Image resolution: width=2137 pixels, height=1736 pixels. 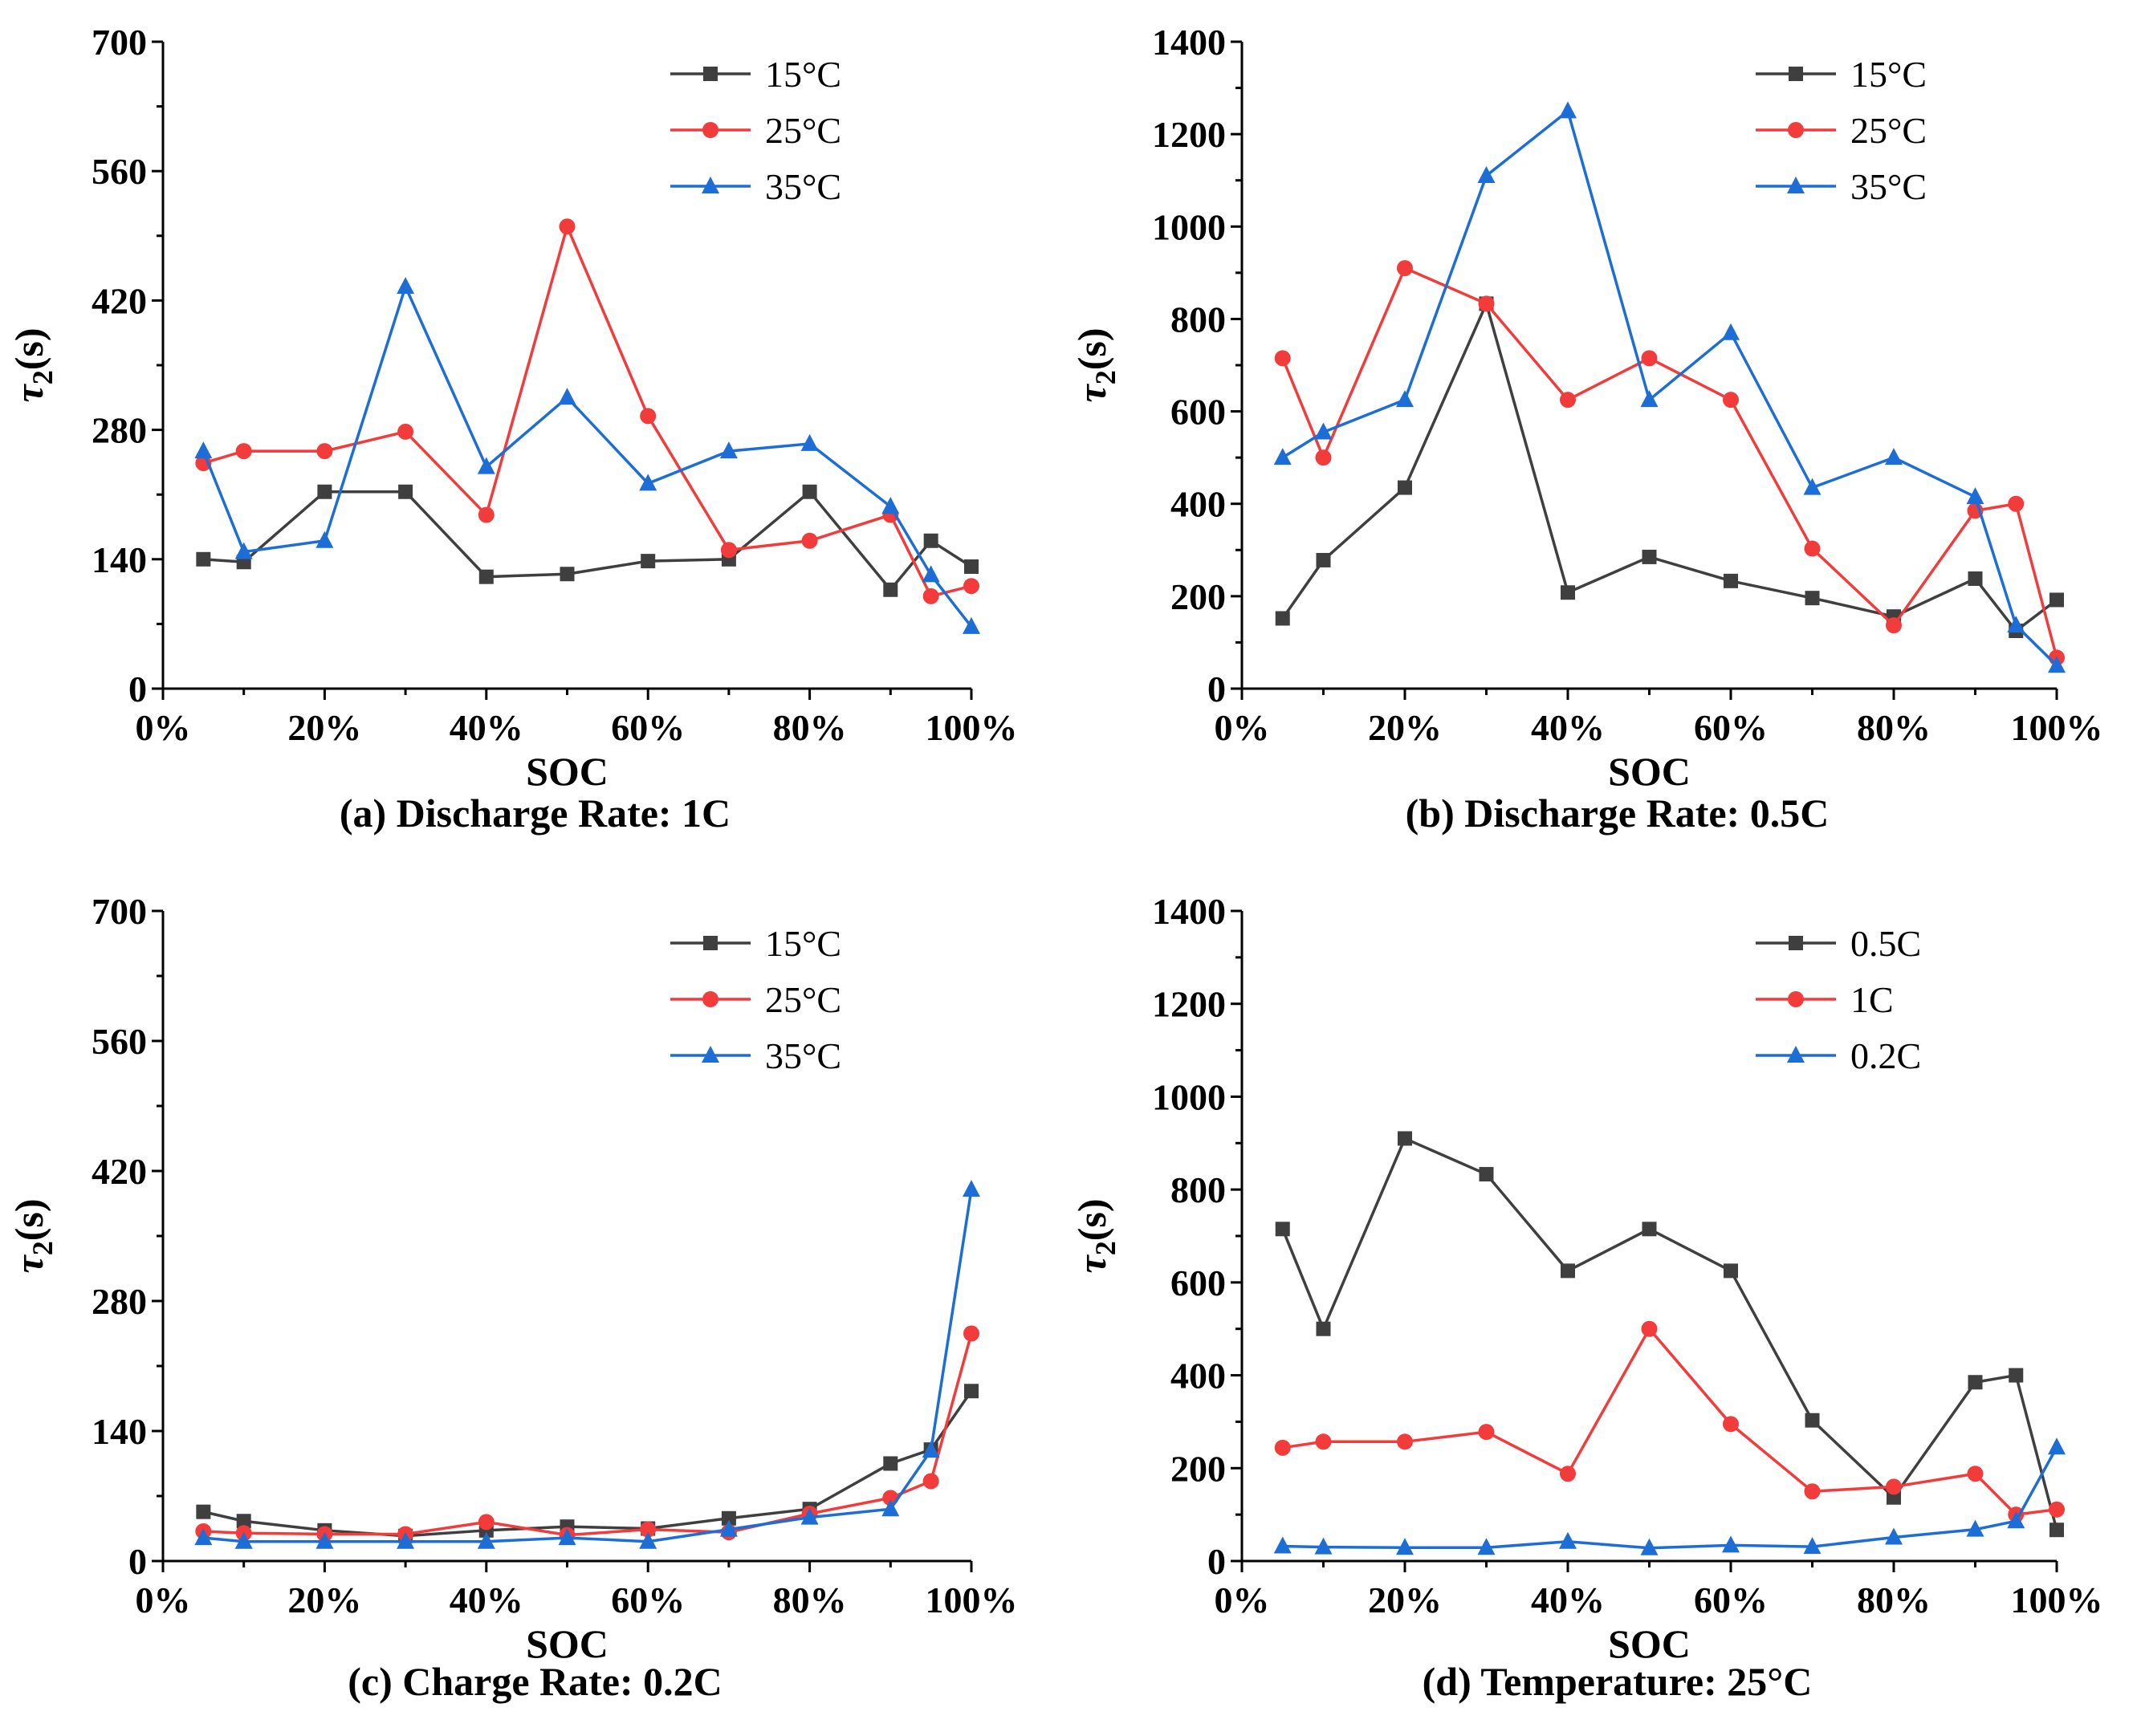 I want to click on legend-label: 15°C, so click(x=803, y=74).